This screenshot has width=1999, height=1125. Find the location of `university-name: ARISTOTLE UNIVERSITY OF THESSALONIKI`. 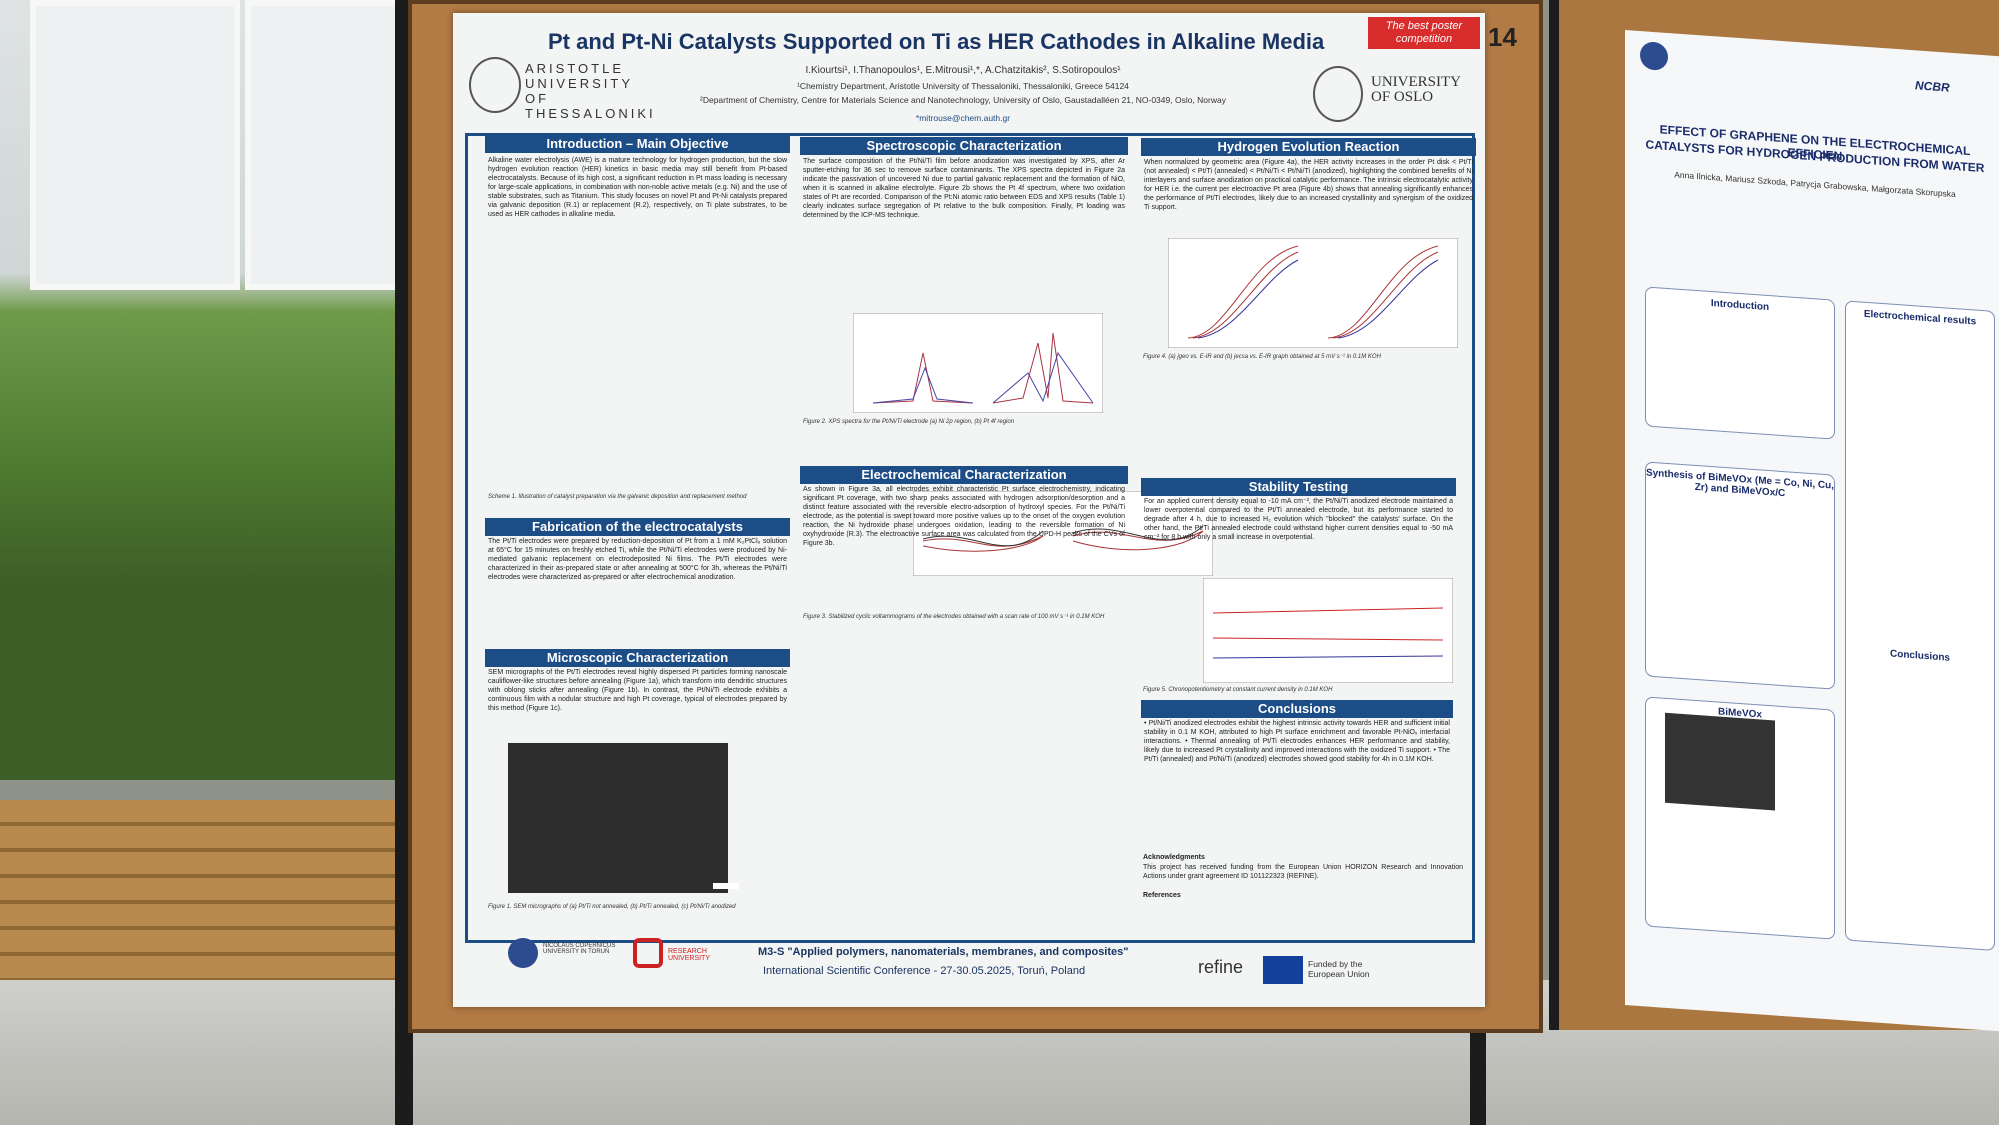

university-name: ARISTOTLE UNIVERSITY OF THESSALONIKI is located at coordinates (590, 91).